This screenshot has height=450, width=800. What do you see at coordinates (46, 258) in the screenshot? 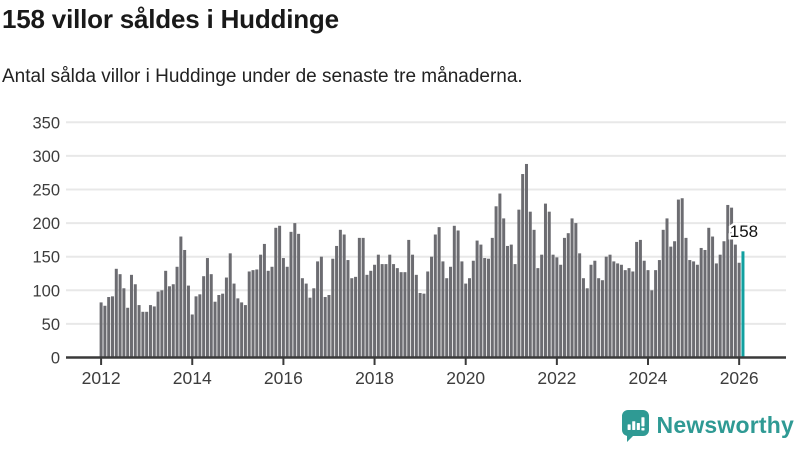
I see `y-axis-tick-label: 150` at bounding box center [46, 258].